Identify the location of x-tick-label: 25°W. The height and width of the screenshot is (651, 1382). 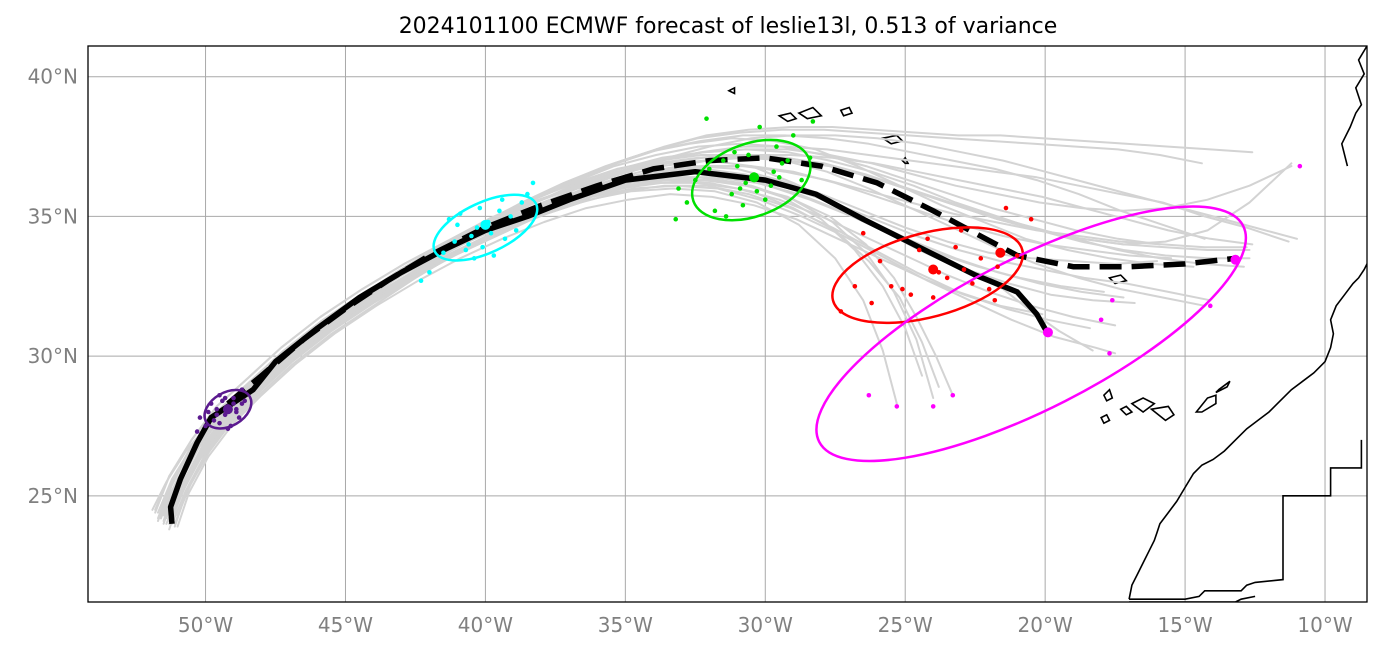
(905, 625).